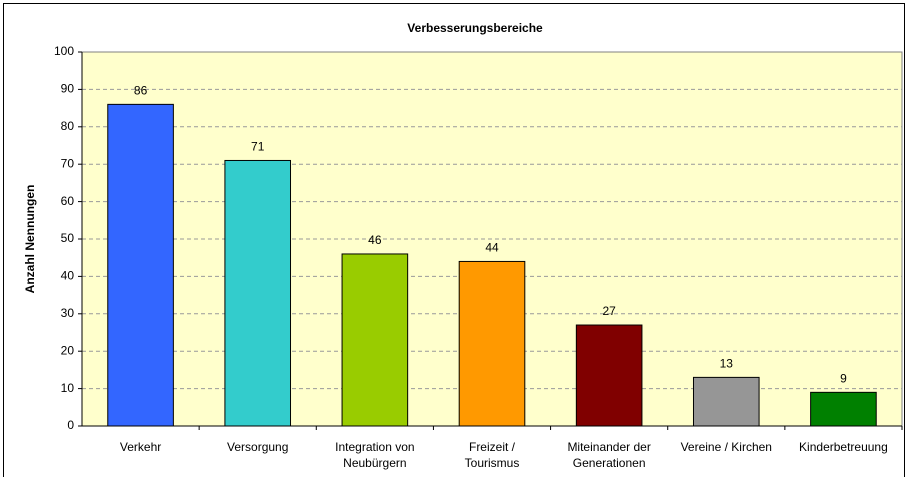 The height and width of the screenshot is (477, 909). What do you see at coordinates (68, 201) in the screenshot?
I see `y-tick-label: 60` at bounding box center [68, 201].